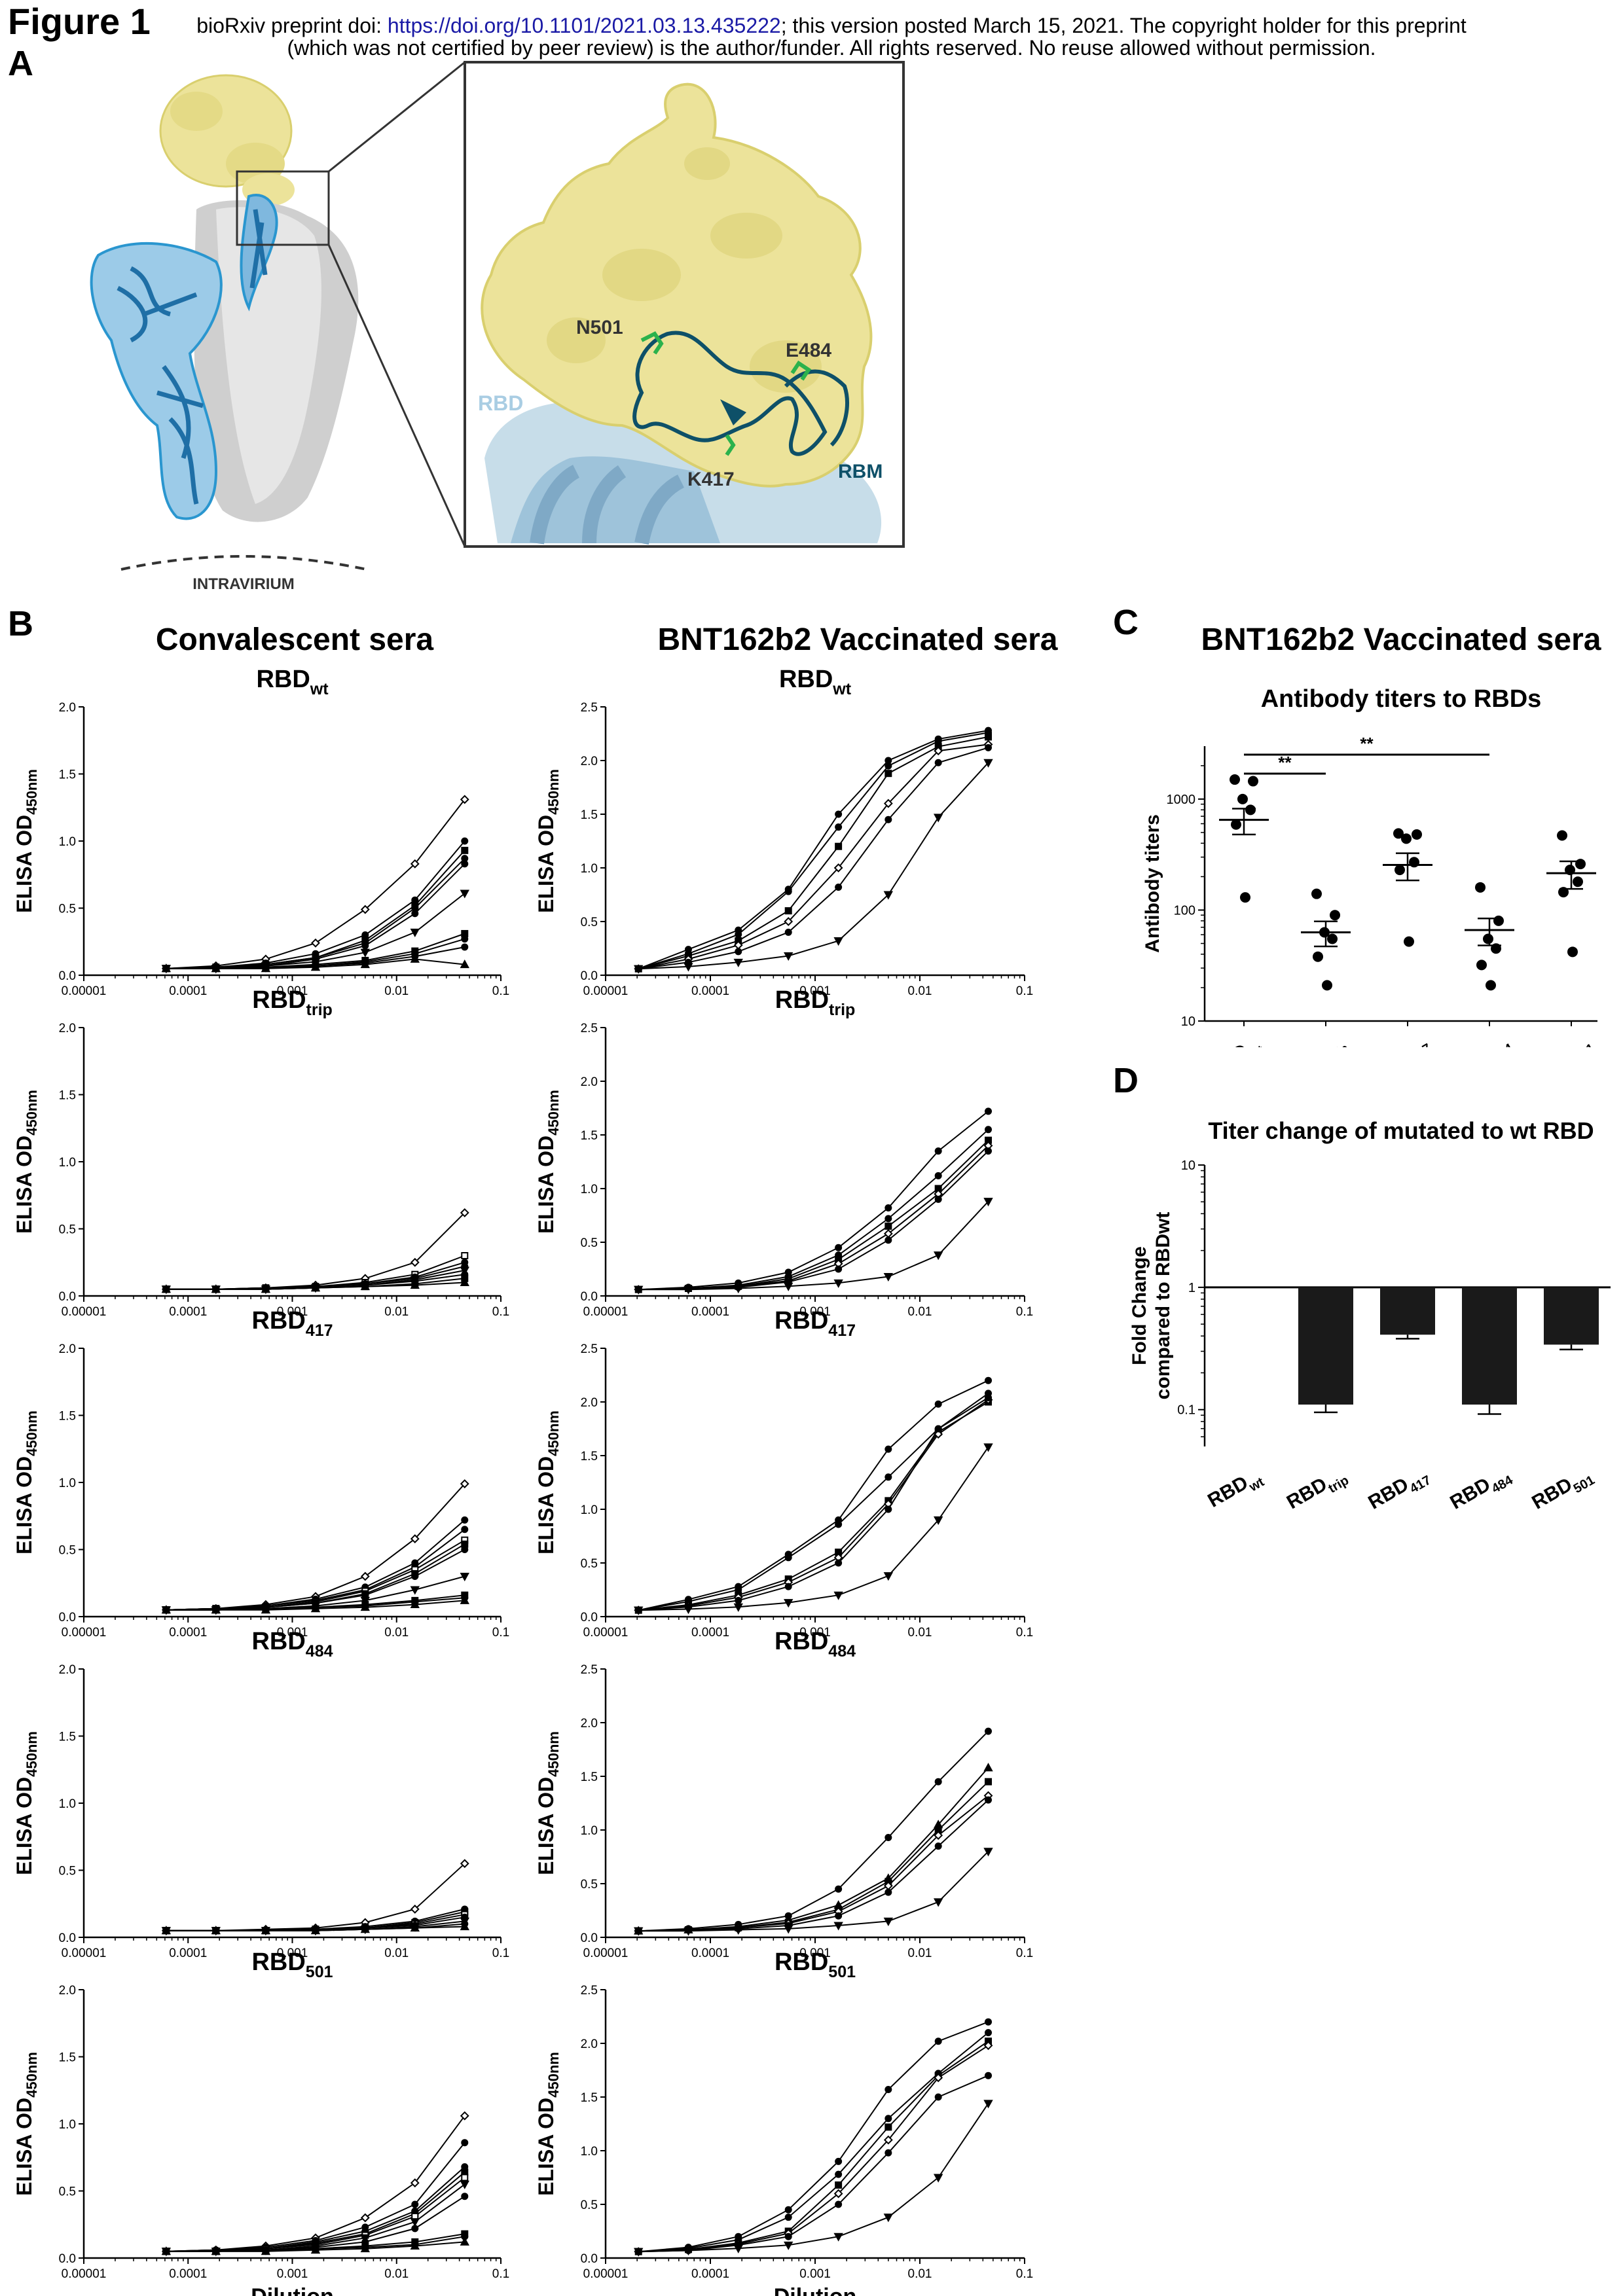 Image resolution: width=1623 pixels, height=2296 pixels. I want to click on y-axis-label: compared to RBDwt, so click(1163, 1306).